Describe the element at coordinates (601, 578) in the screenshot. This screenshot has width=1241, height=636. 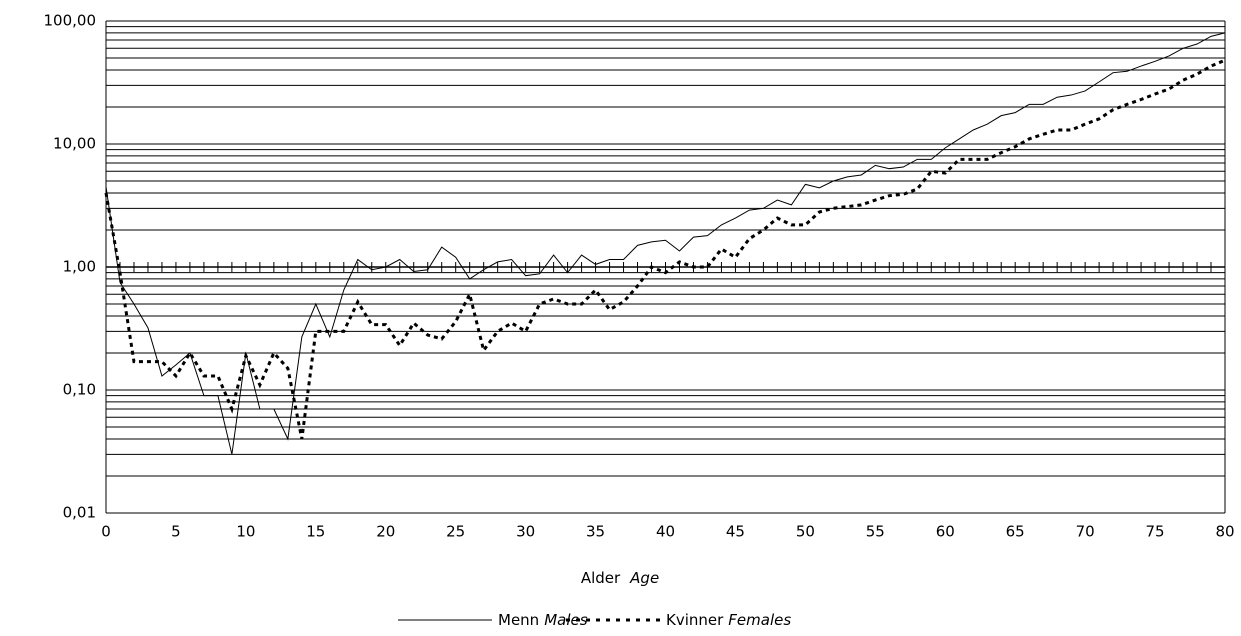
I see `x-axis-label-no: Alder` at that location.